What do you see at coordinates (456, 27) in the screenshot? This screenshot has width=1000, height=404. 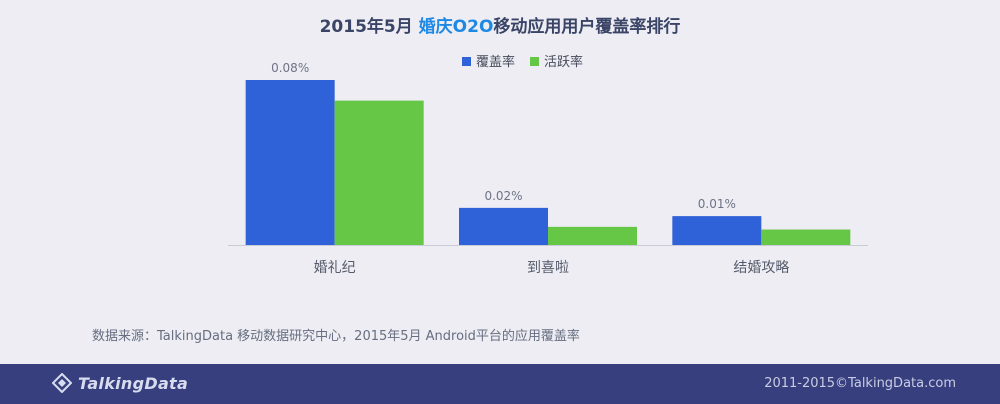 I see `title-highlight: 婚庆O2O` at bounding box center [456, 27].